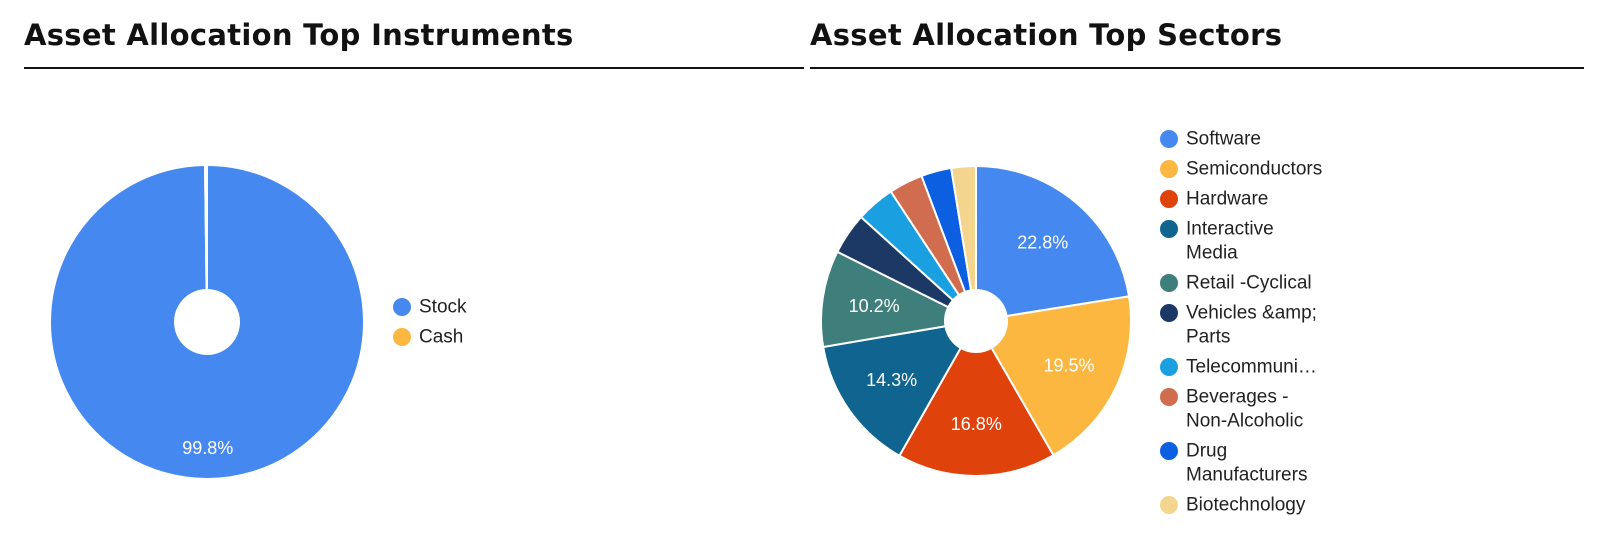 The image size is (1600, 547). I want to click on legend-swatch-hardware, so click(1169, 199).